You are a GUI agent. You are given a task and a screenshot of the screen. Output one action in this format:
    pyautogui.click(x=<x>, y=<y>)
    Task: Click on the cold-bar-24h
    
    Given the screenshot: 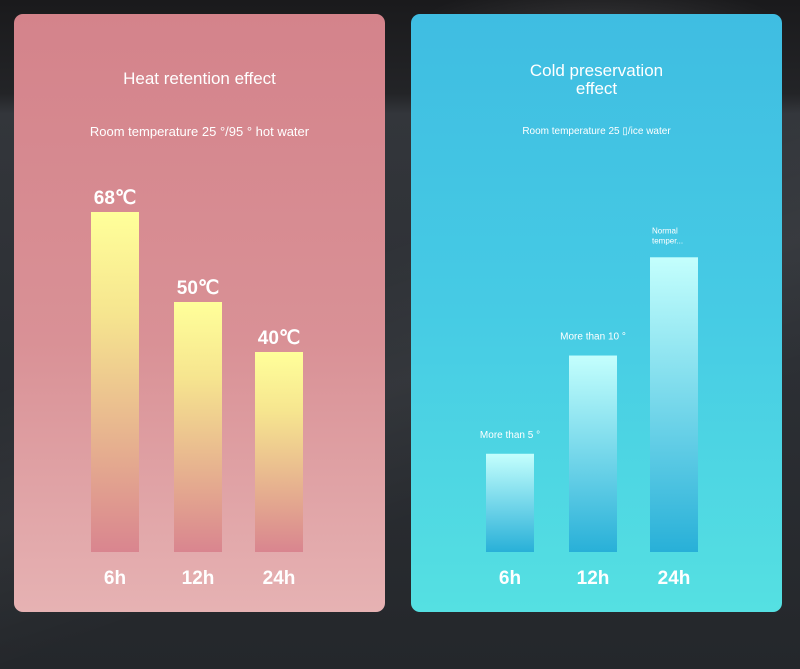 What is the action you would take?
    pyautogui.click(x=674, y=404)
    